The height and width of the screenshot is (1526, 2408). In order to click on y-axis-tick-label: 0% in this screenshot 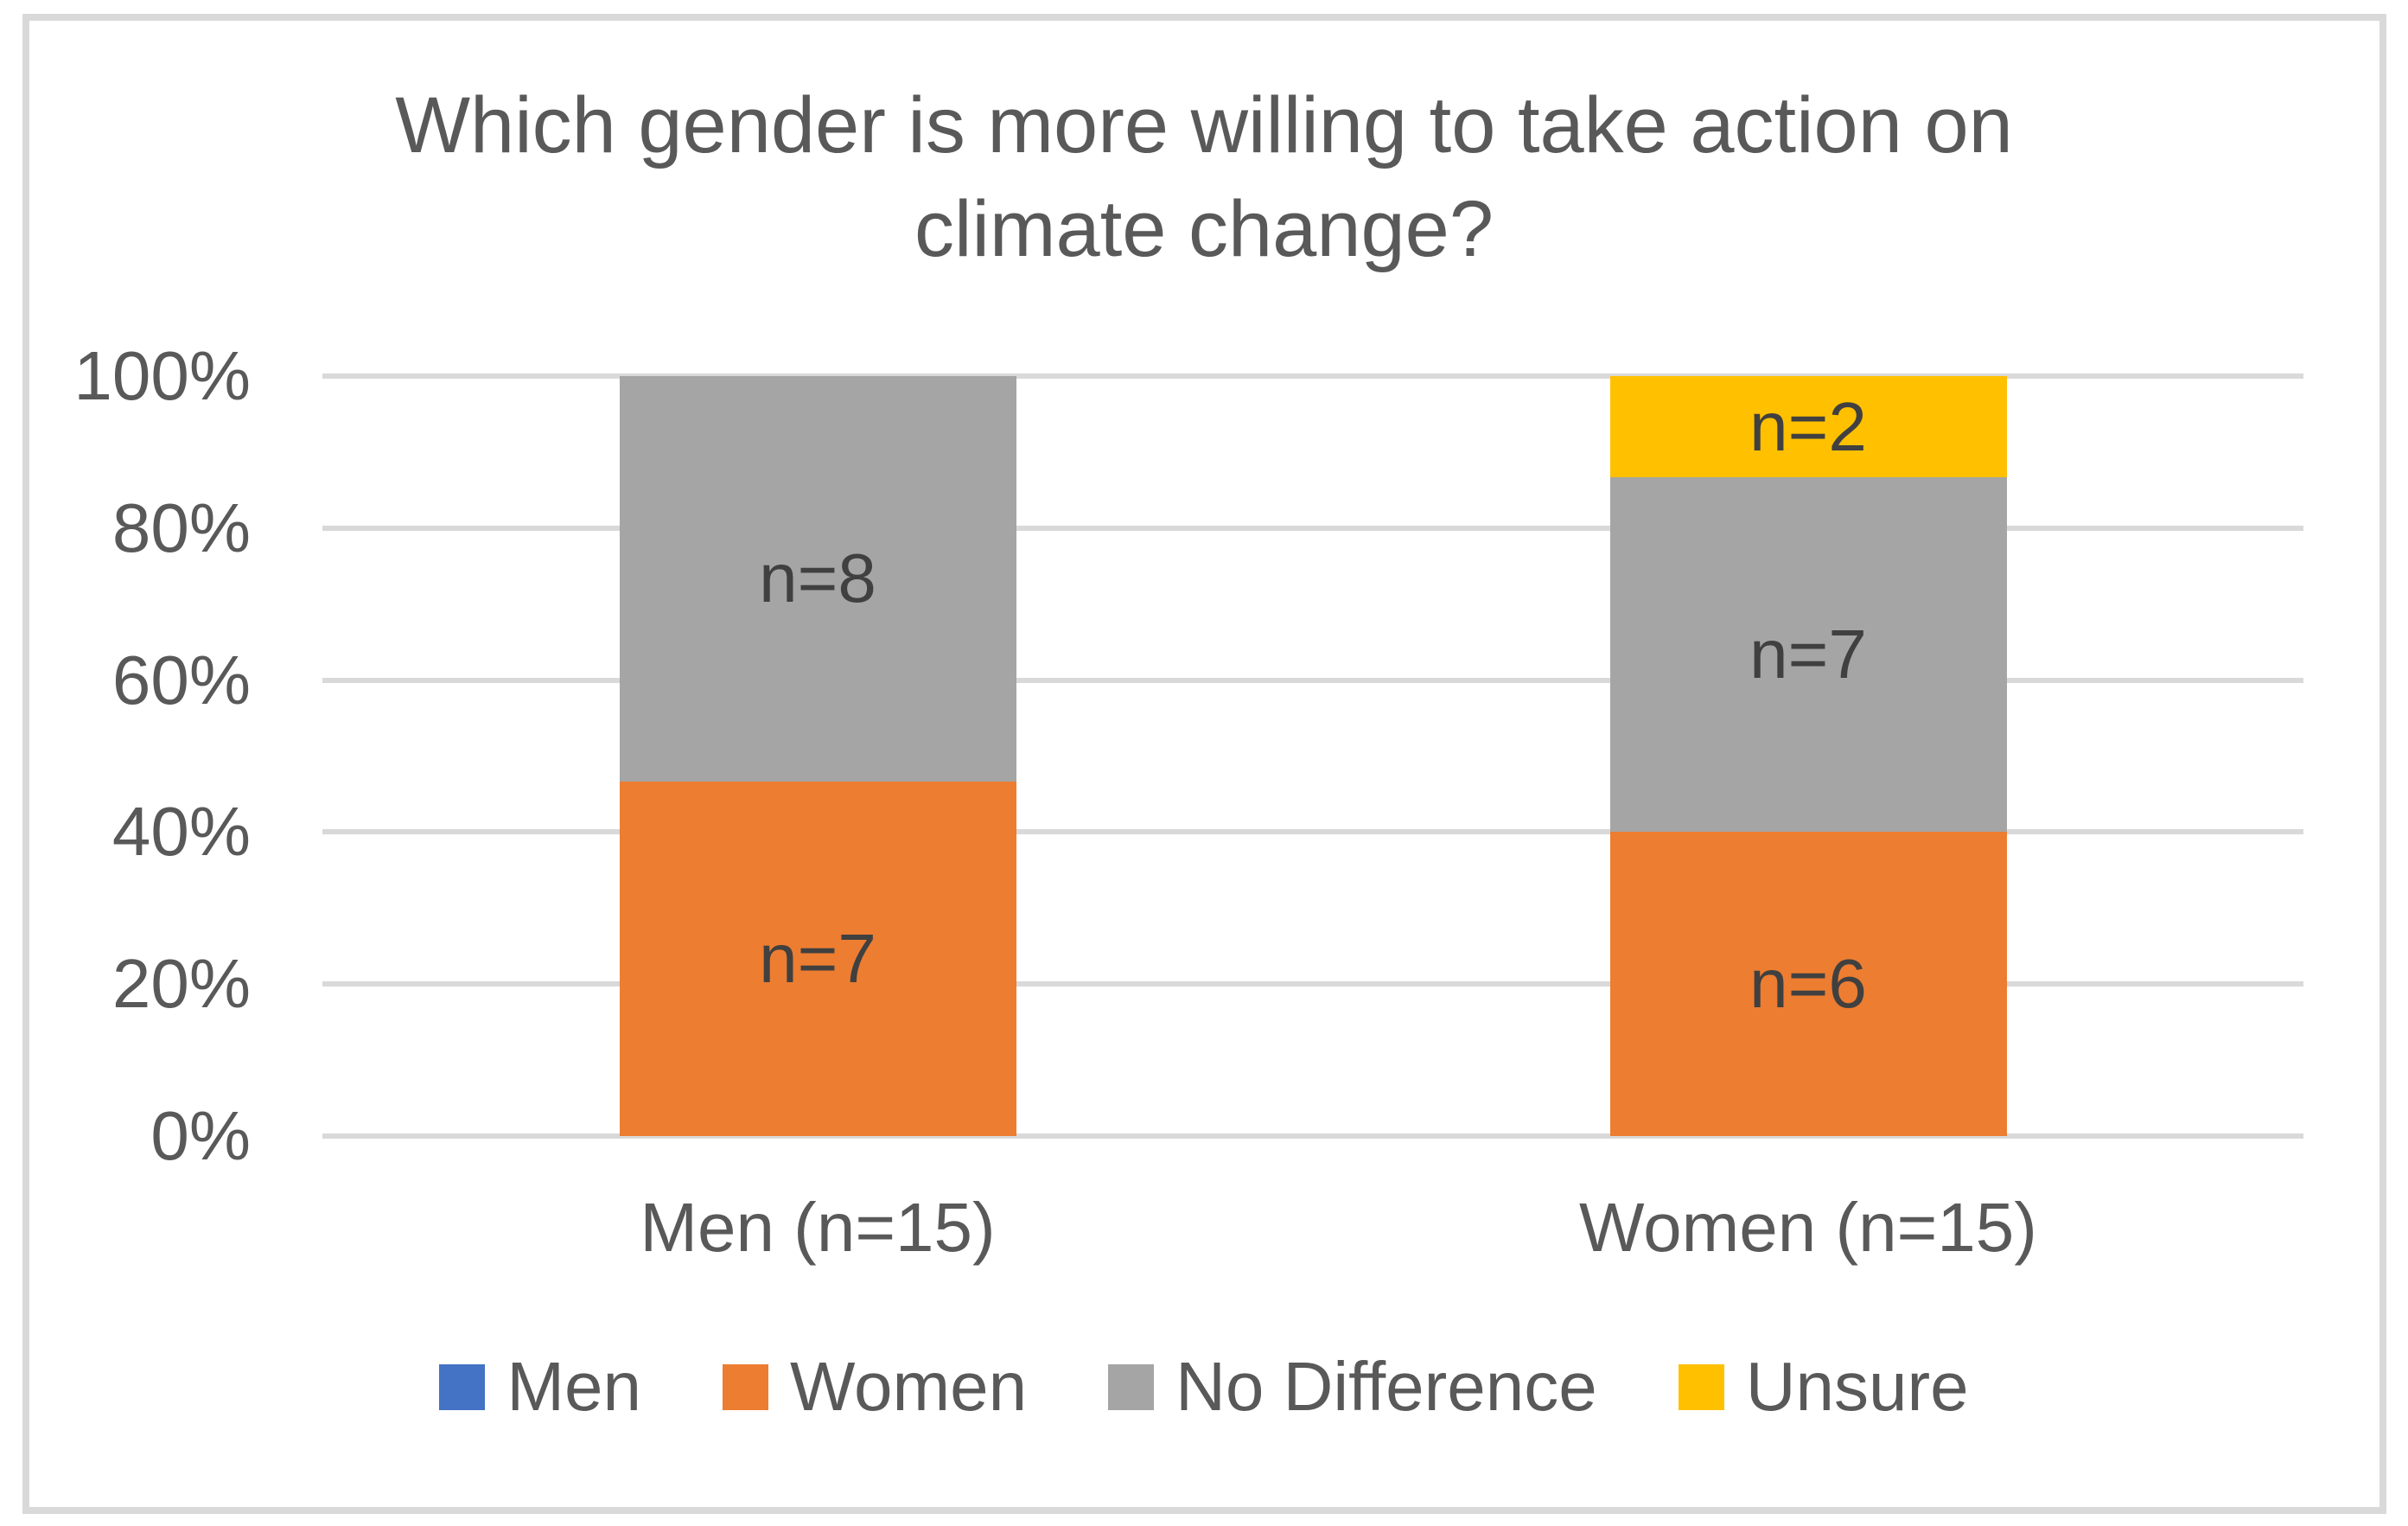, I will do `click(200, 1135)`.